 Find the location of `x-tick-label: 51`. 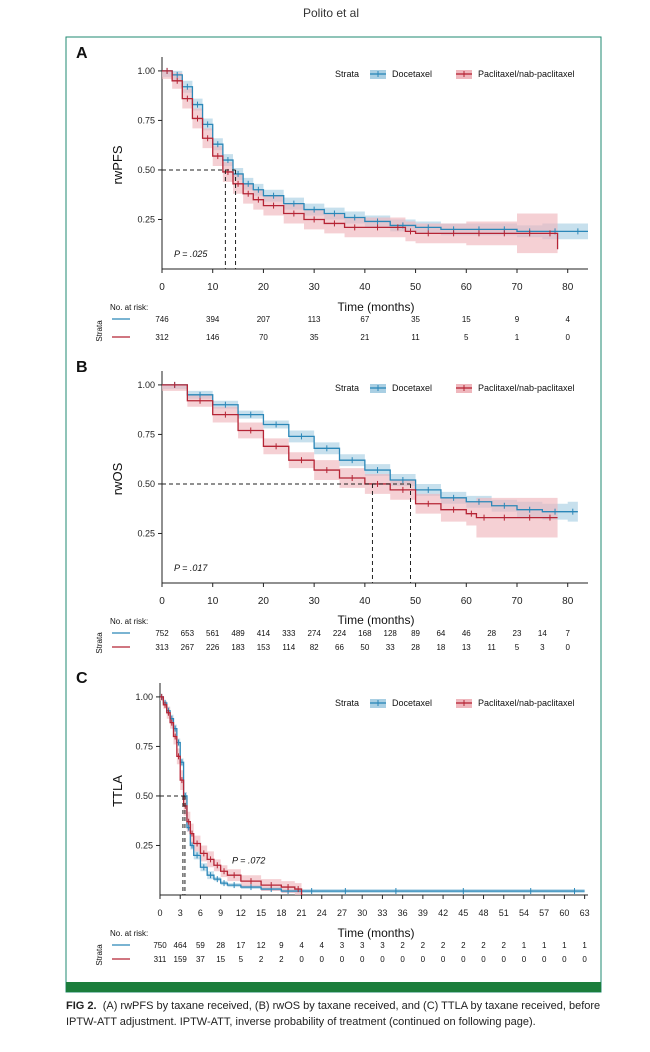

x-tick-label: 51 is located at coordinates (504, 913).